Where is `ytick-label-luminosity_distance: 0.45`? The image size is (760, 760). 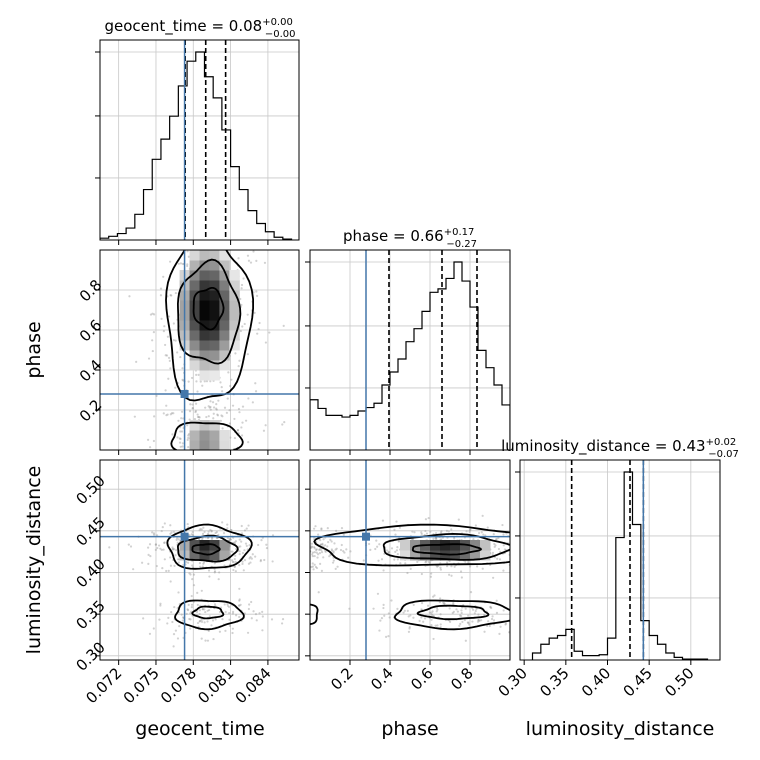 ytick-label-luminosity_distance: 0.45 is located at coordinates (91, 531).